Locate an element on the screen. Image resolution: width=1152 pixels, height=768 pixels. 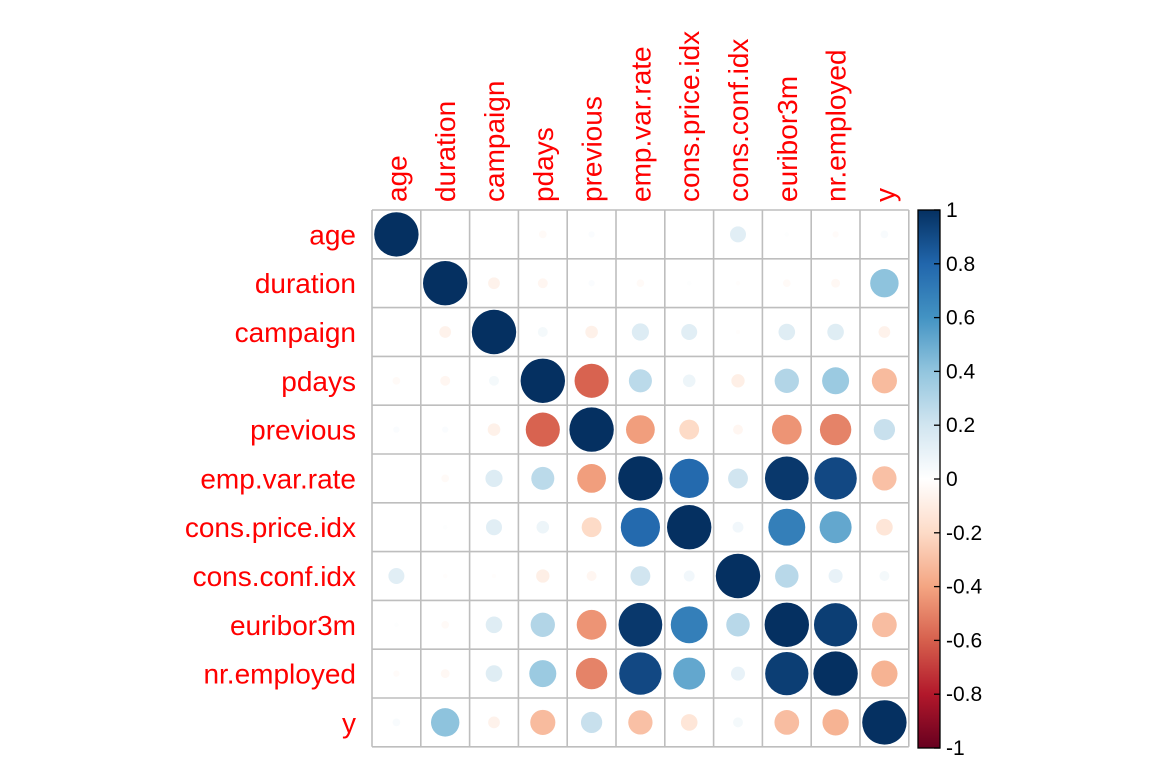
corr-circle-duration-duration is located at coordinates (445, 283).